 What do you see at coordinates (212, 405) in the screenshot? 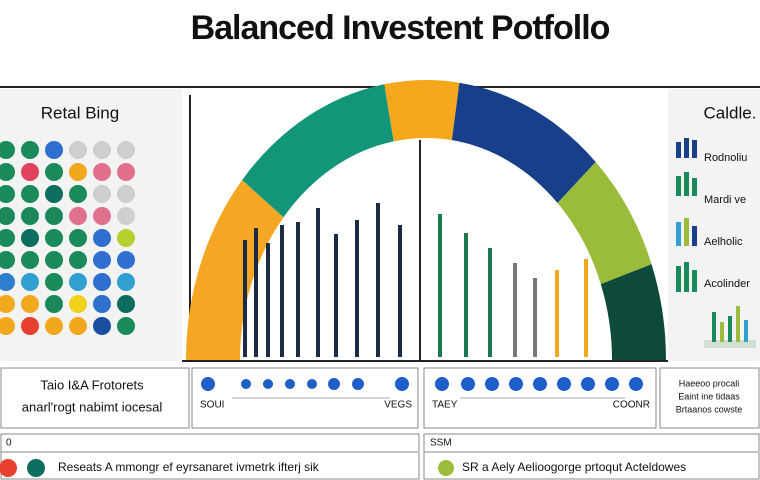
I see `summary-label: SOUI` at bounding box center [212, 405].